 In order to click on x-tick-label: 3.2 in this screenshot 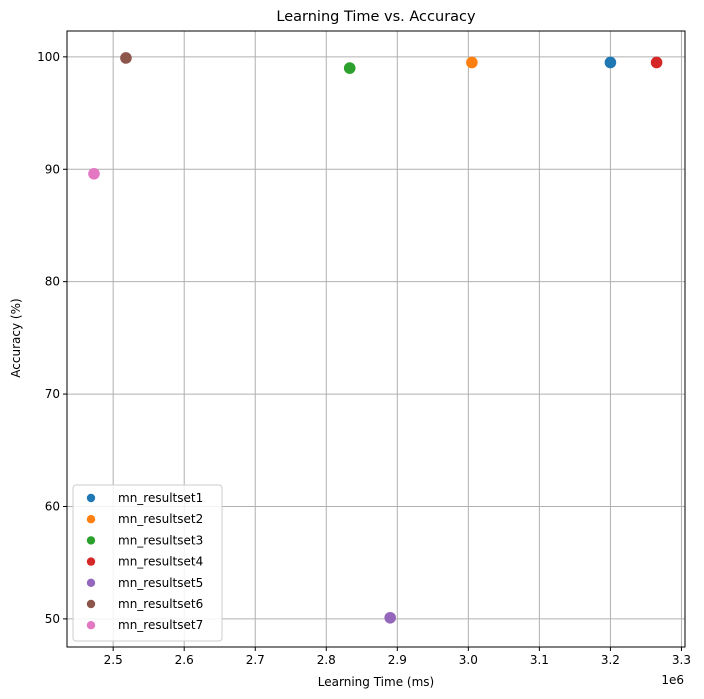, I will do `click(610, 660)`.